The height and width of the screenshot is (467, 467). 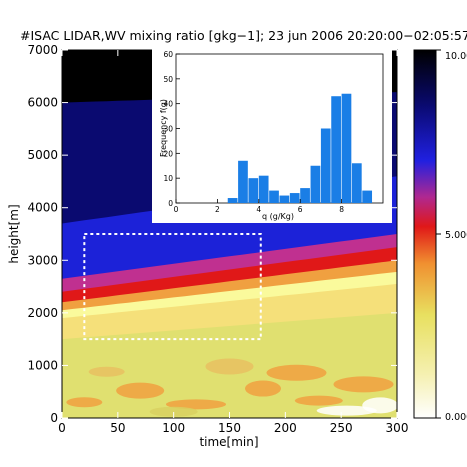 What do you see at coordinates (42, 365) in the screenshot?
I see `y-tick-label: 1000` at bounding box center [42, 365].